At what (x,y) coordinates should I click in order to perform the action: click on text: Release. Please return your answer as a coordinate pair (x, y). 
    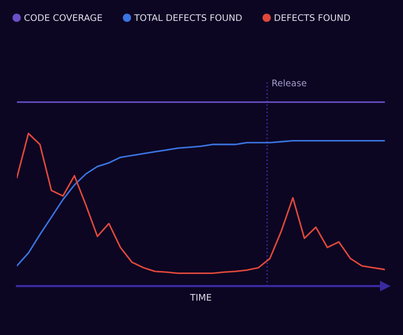
    Looking at the image, I should click on (289, 82).